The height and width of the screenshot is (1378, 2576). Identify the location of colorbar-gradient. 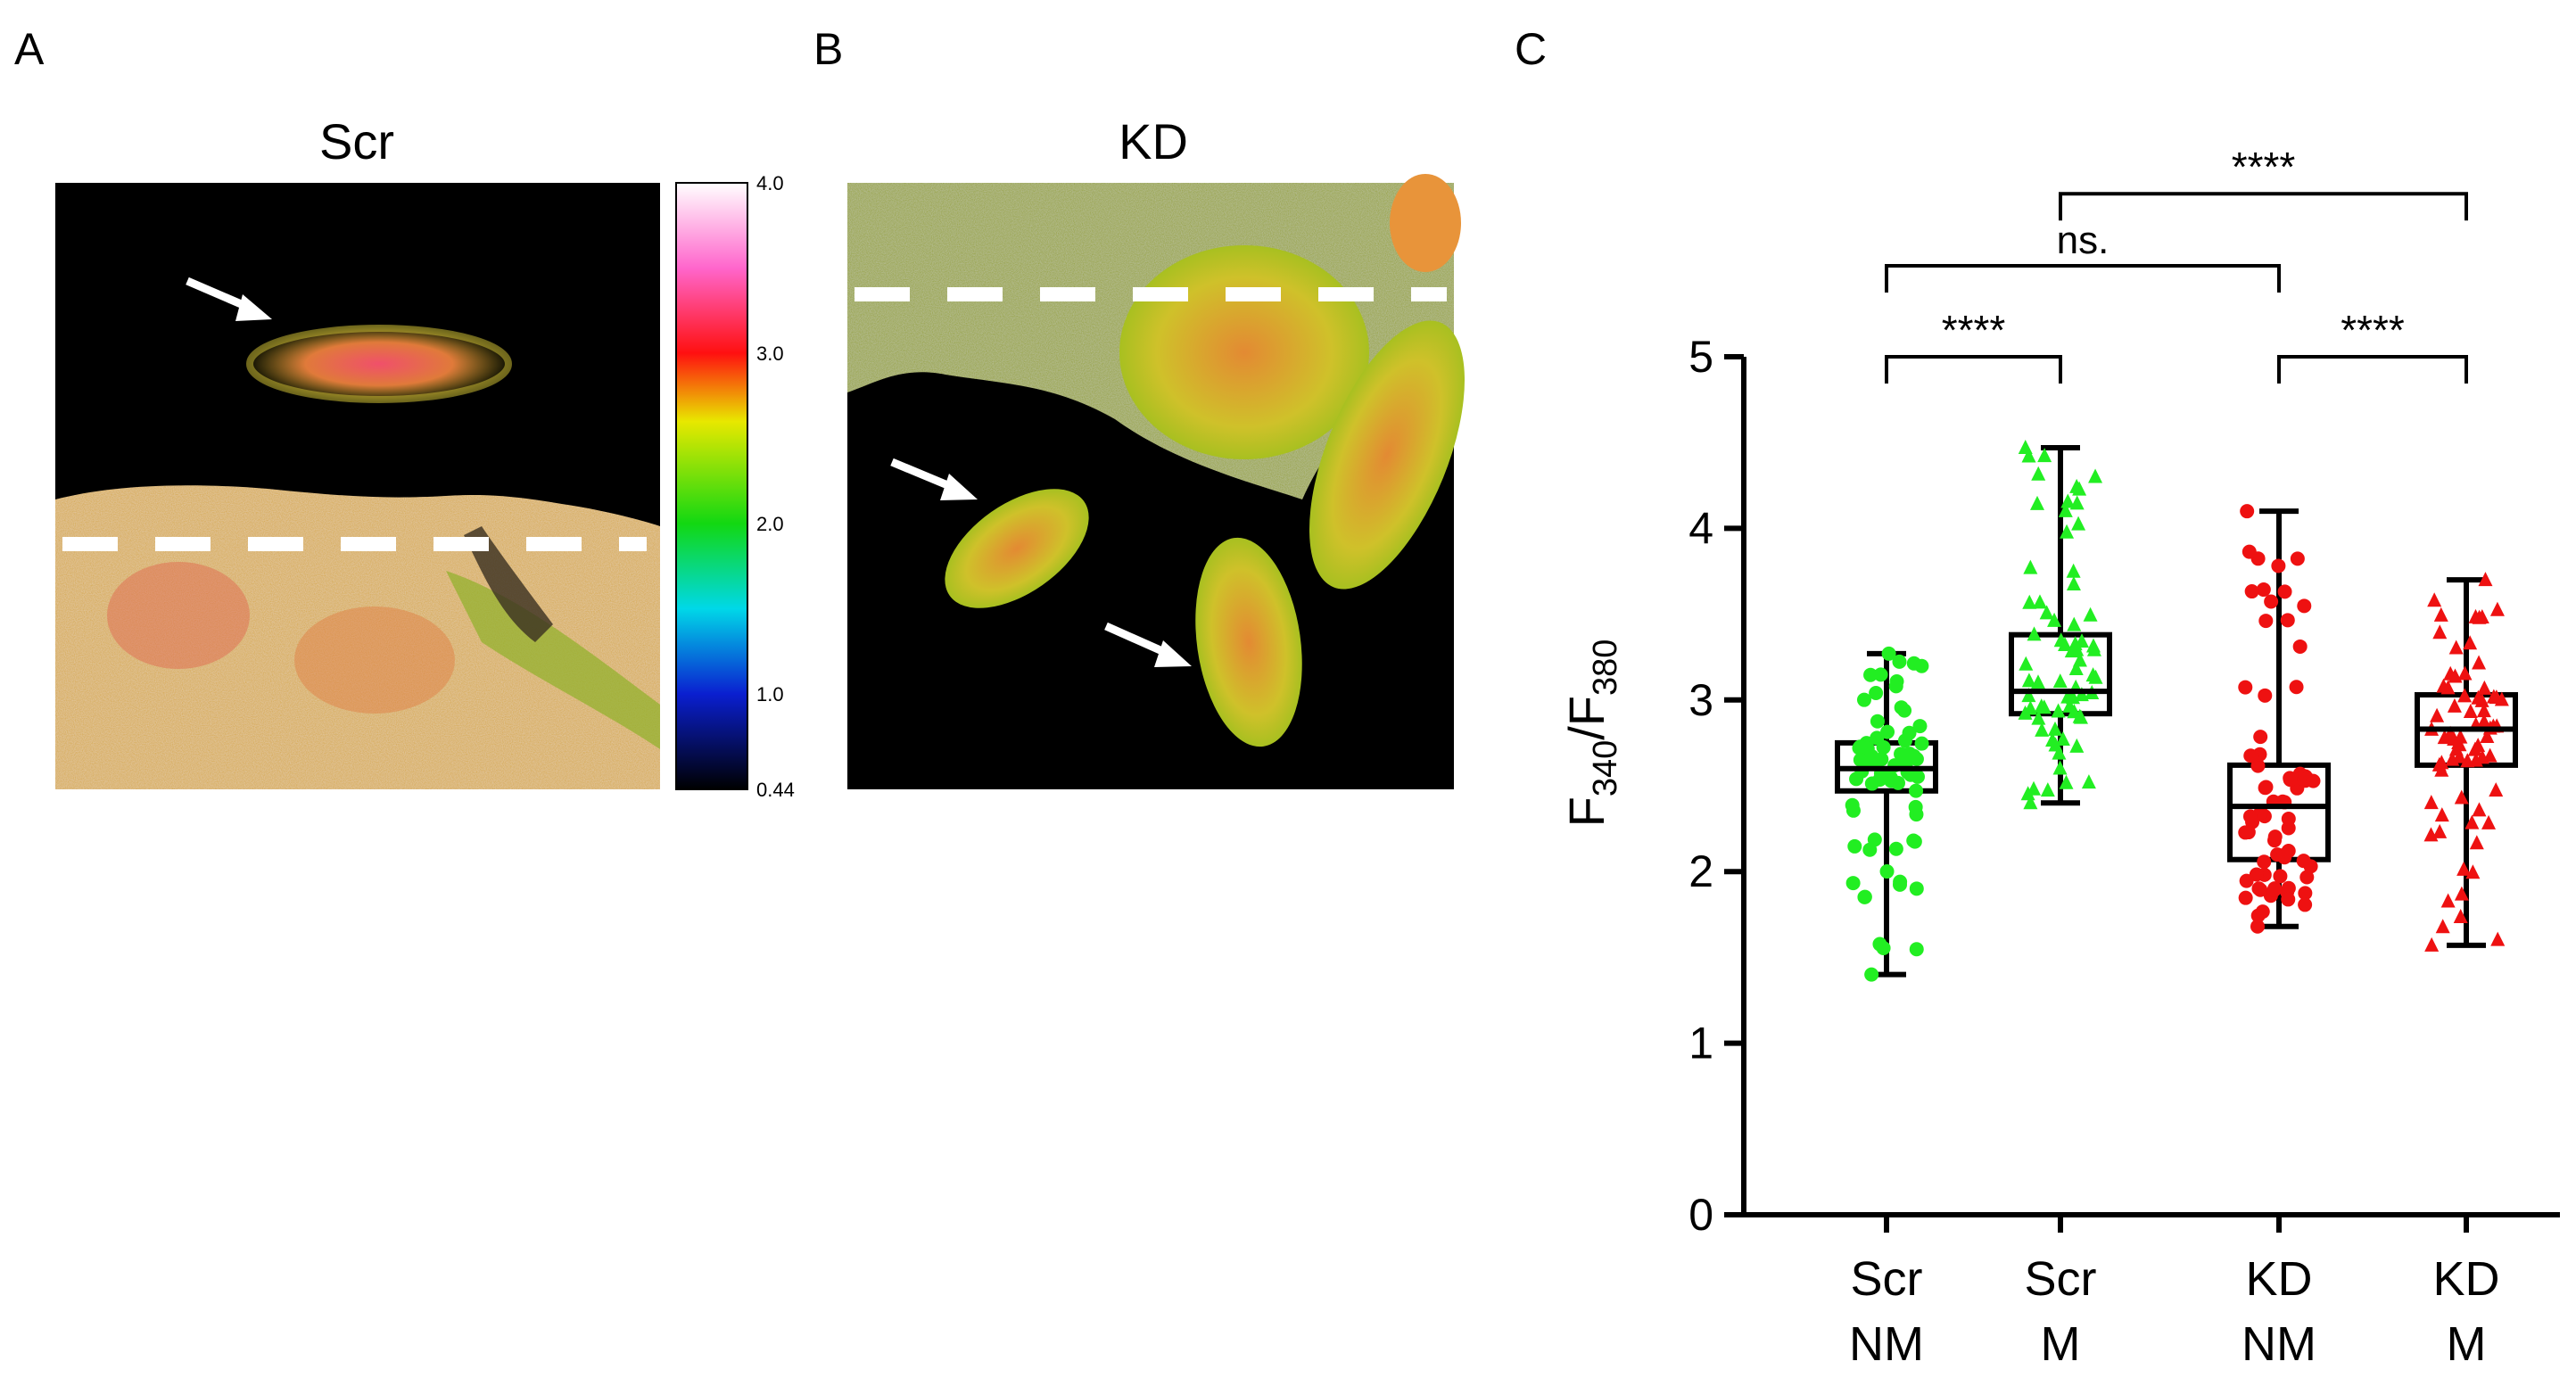
(712, 486).